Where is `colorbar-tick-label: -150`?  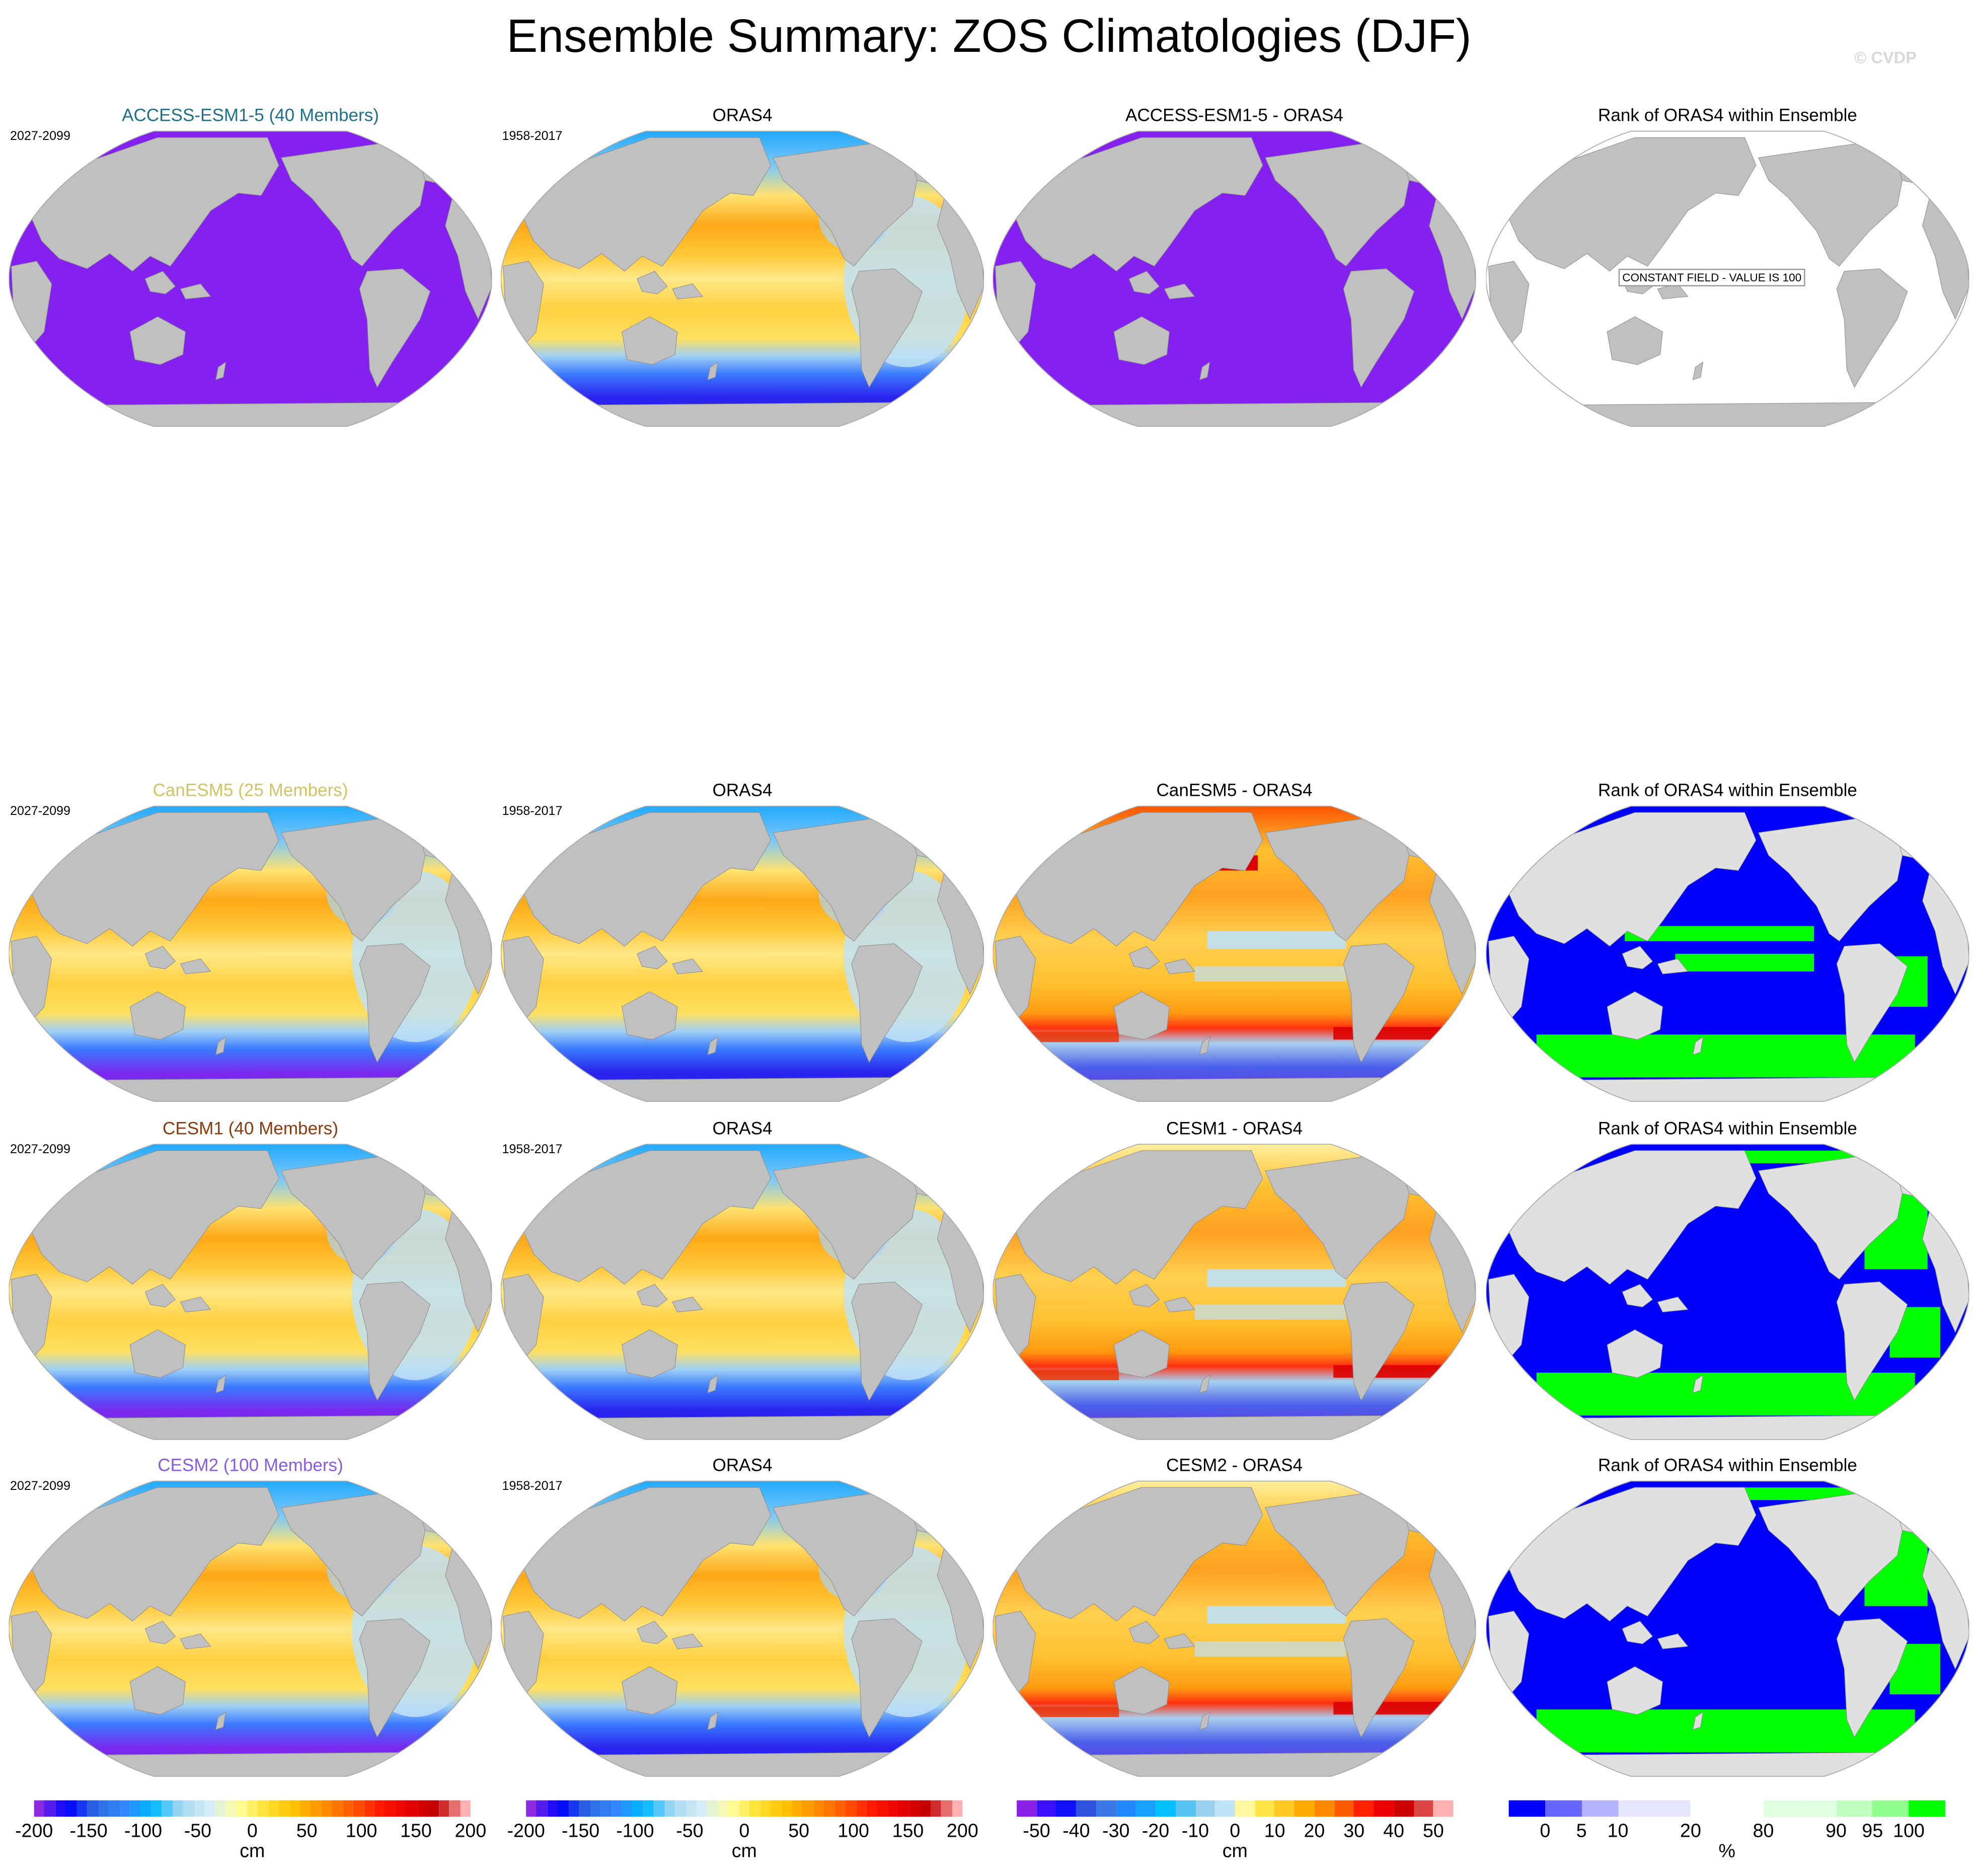 colorbar-tick-label: -150 is located at coordinates (580, 1831).